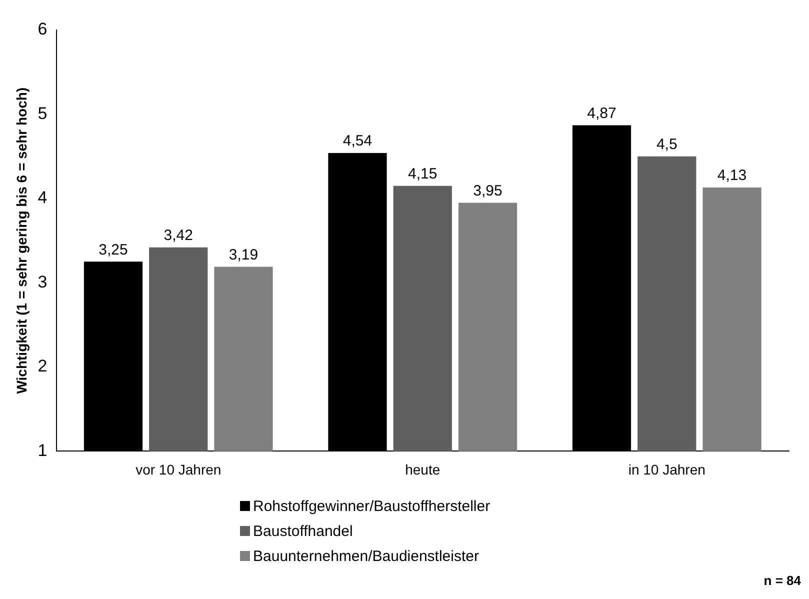 The height and width of the screenshot is (599, 809). I want to click on y-axis-title: Wichtigkeit (1 = sehr gering bis 6 = sehr hoch), so click(21, 240).